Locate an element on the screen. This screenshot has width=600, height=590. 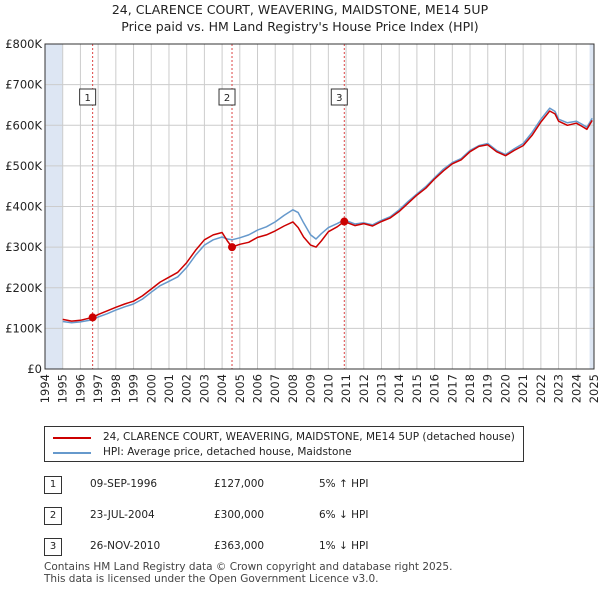
y-tick-label: £200K is located at coordinates (23, 288).